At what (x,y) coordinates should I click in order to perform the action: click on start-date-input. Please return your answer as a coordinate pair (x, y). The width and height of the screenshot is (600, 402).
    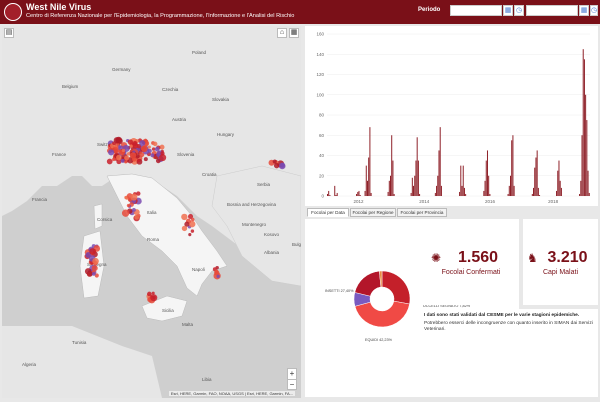
    Looking at the image, I should click on (476, 10).